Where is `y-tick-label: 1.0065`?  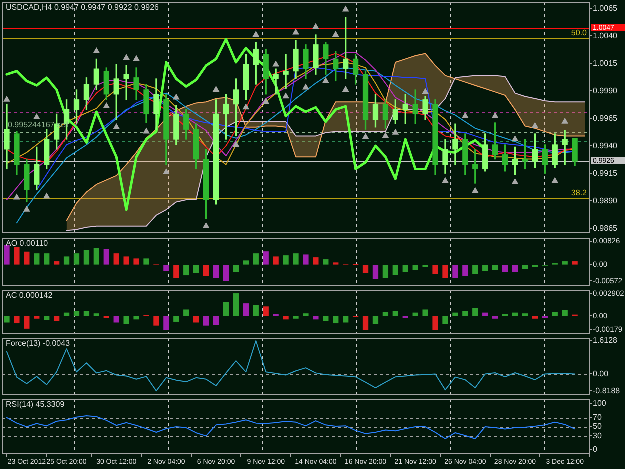 y-tick-label: 1.0065 is located at coordinates (605, 8).